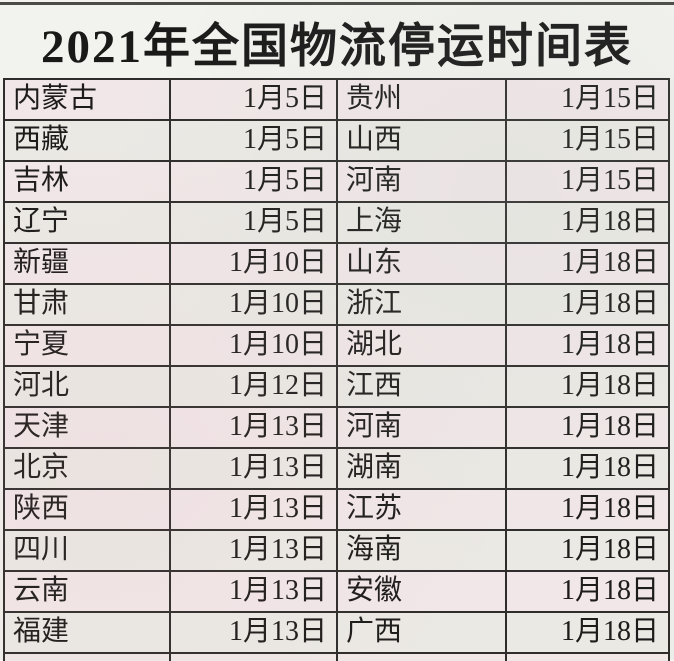 The width and height of the screenshot is (674, 661). What do you see at coordinates (422, 632) in the screenshot?
I see `region-cell: 广西` at bounding box center [422, 632].